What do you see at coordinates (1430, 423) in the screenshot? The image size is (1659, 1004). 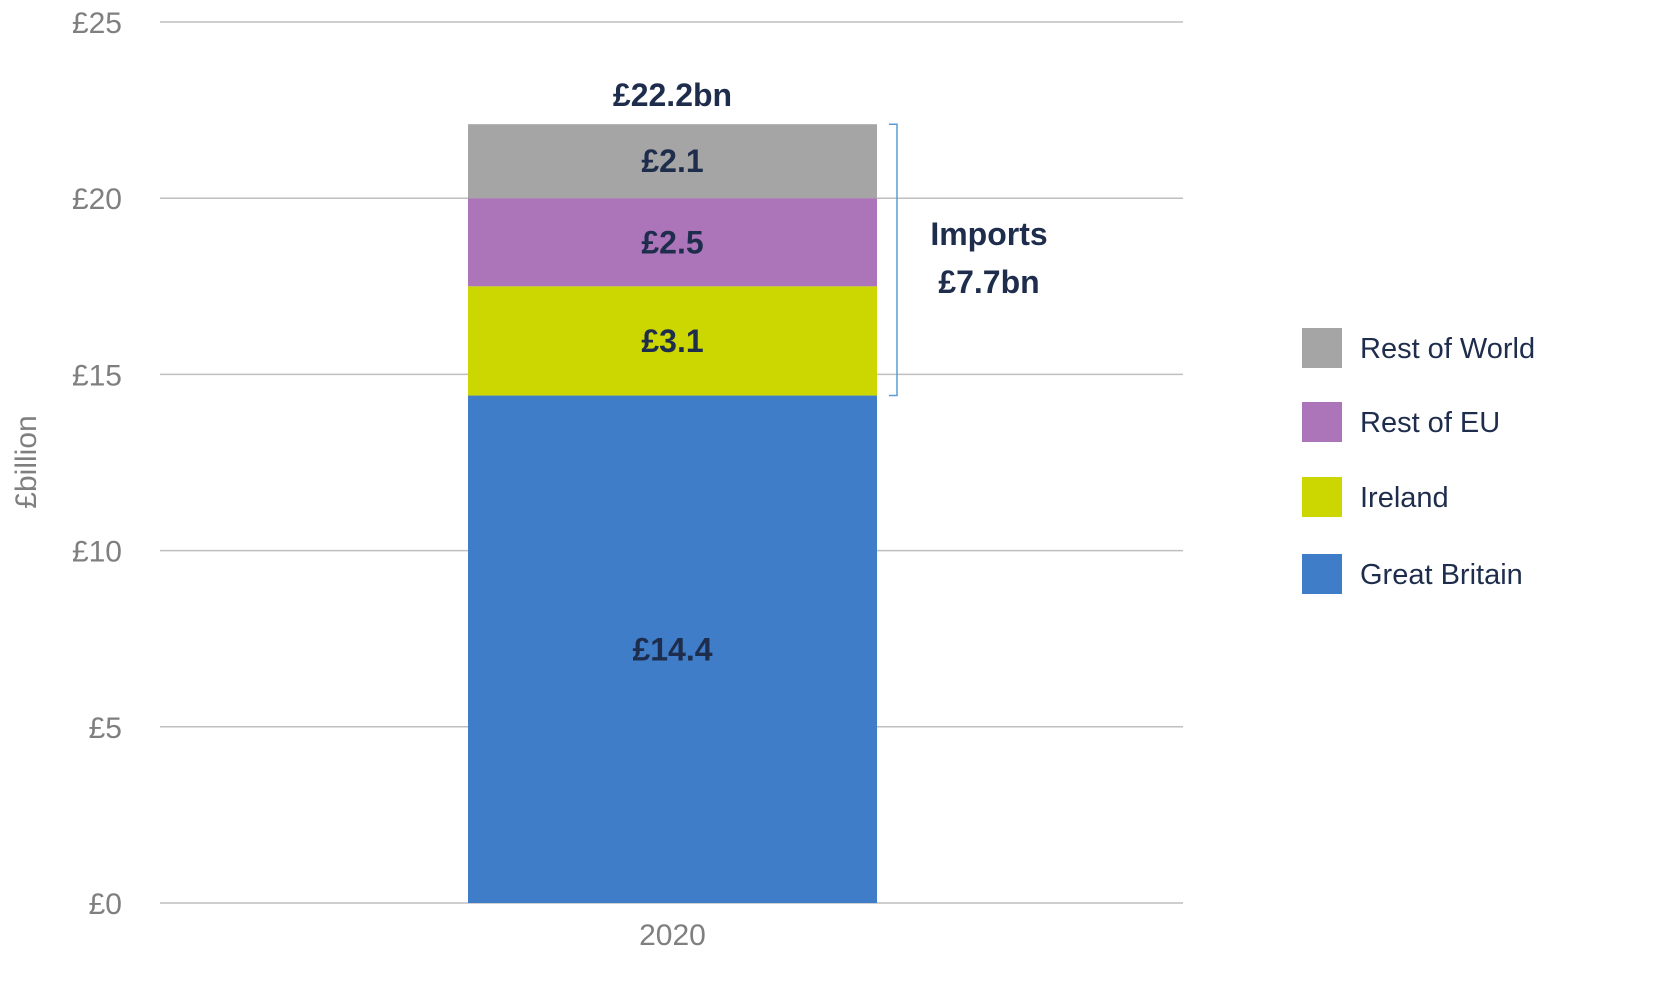 I see `legend-label: Rest of EU` at bounding box center [1430, 423].